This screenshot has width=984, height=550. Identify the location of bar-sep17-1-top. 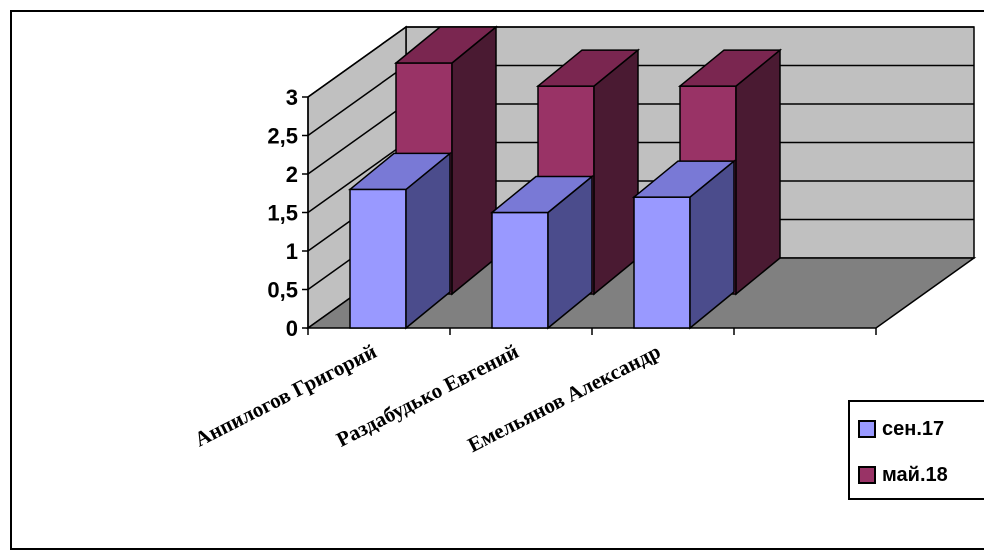
(542, 194).